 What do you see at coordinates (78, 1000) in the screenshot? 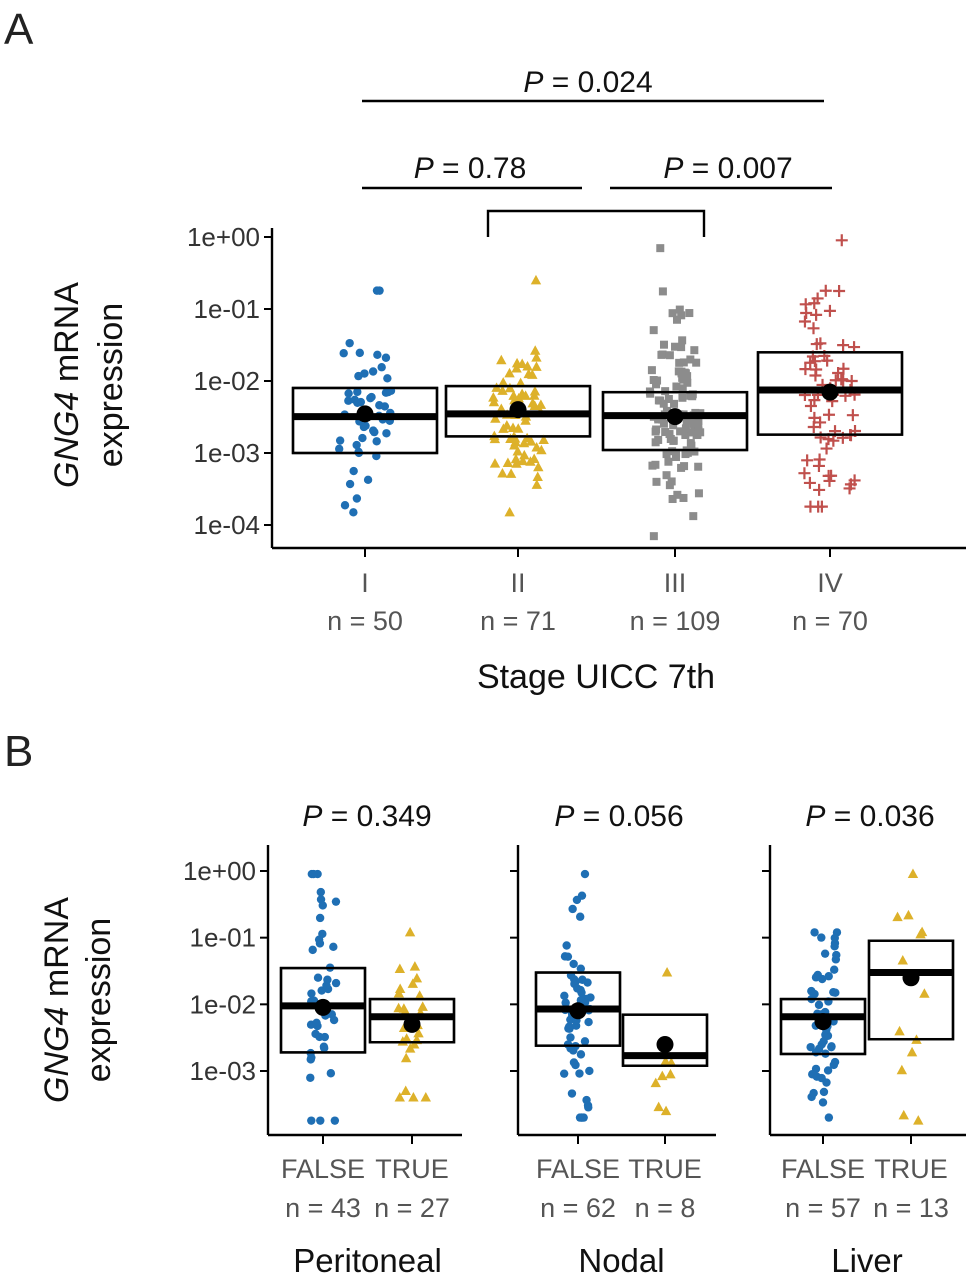
I see `y-axis-label: GNG4 mRNA expression` at bounding box center [78, 1000].